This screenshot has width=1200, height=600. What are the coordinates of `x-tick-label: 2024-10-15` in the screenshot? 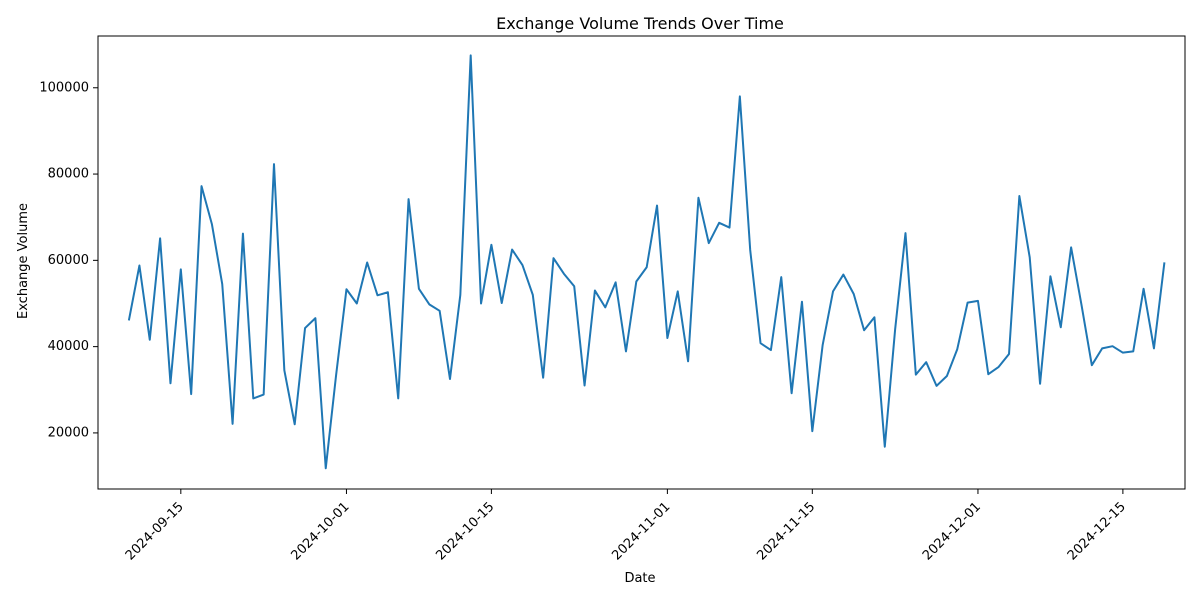 It's located at (465, 531).